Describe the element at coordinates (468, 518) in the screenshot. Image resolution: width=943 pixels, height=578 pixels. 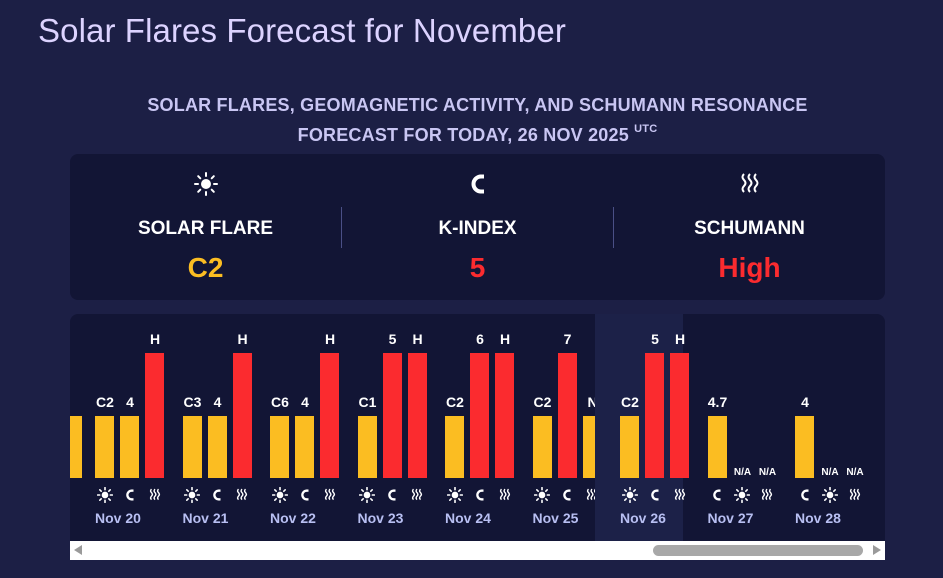
I see `day-date-label: Nov 24` at that location.